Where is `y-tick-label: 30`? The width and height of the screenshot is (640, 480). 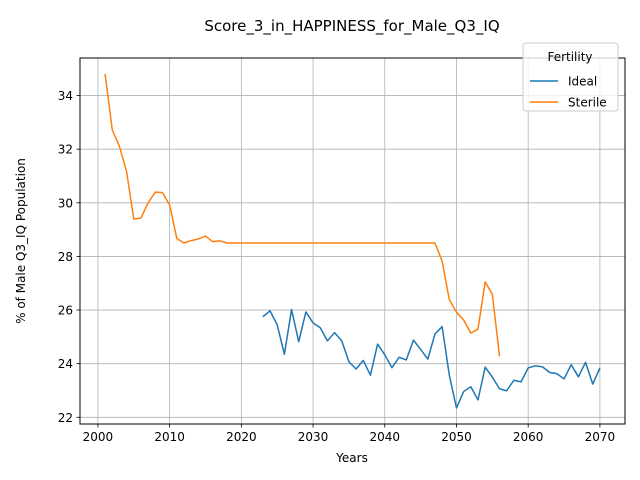
y-tick-label: 30 is located at coordinates (65, 203).